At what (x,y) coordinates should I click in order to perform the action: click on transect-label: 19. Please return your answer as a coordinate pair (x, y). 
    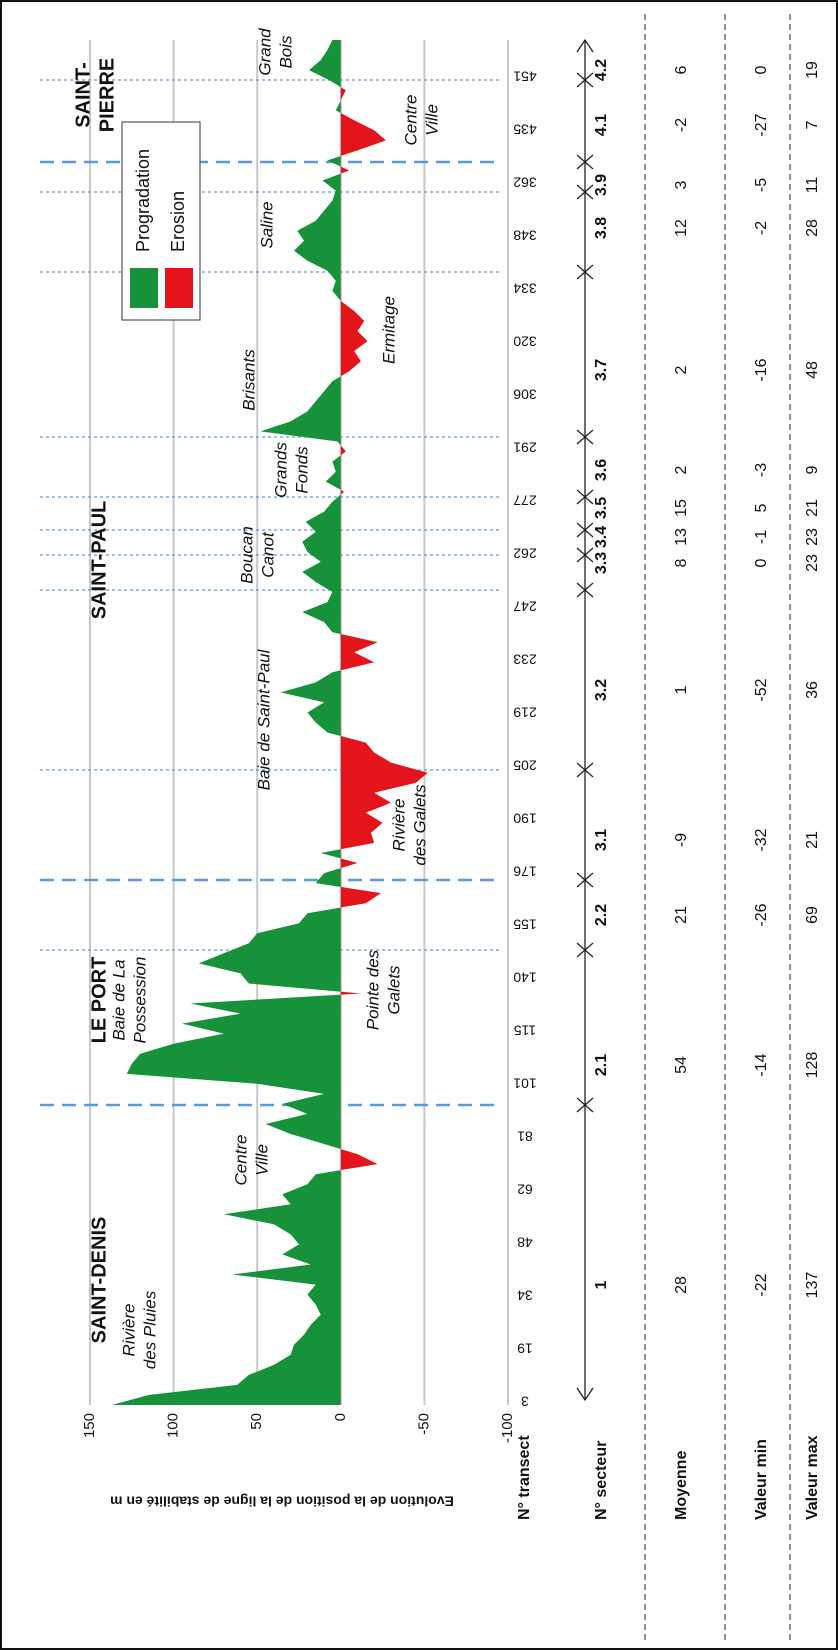
    Looking at the image, I should click on (525, 1348).